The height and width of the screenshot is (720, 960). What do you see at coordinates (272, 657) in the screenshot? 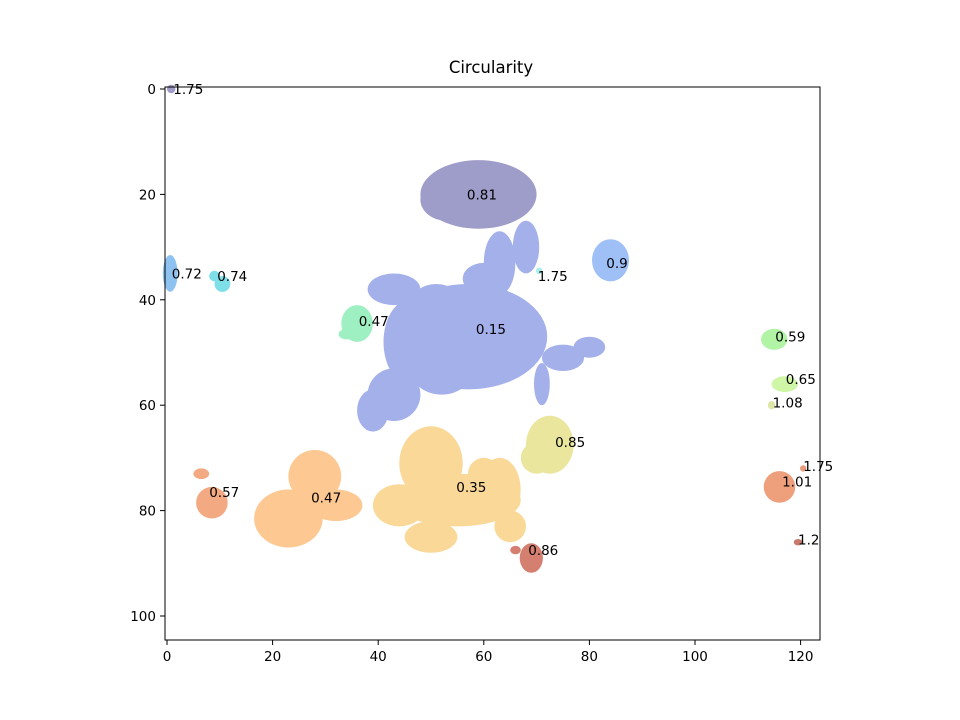
I see `x-tick-label: 20` at bounding box center [272, 657].